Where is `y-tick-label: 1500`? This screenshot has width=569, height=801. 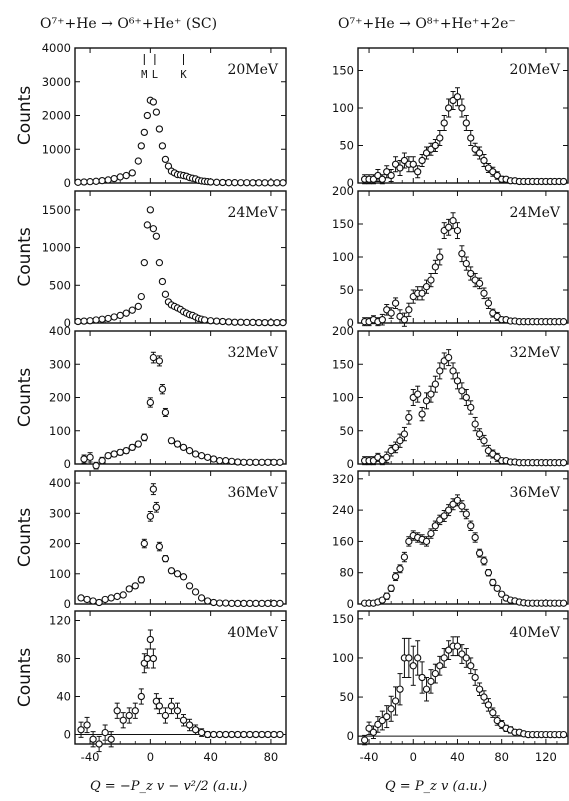
y-tick-label: 1500 is located at coordinates (56, 210).